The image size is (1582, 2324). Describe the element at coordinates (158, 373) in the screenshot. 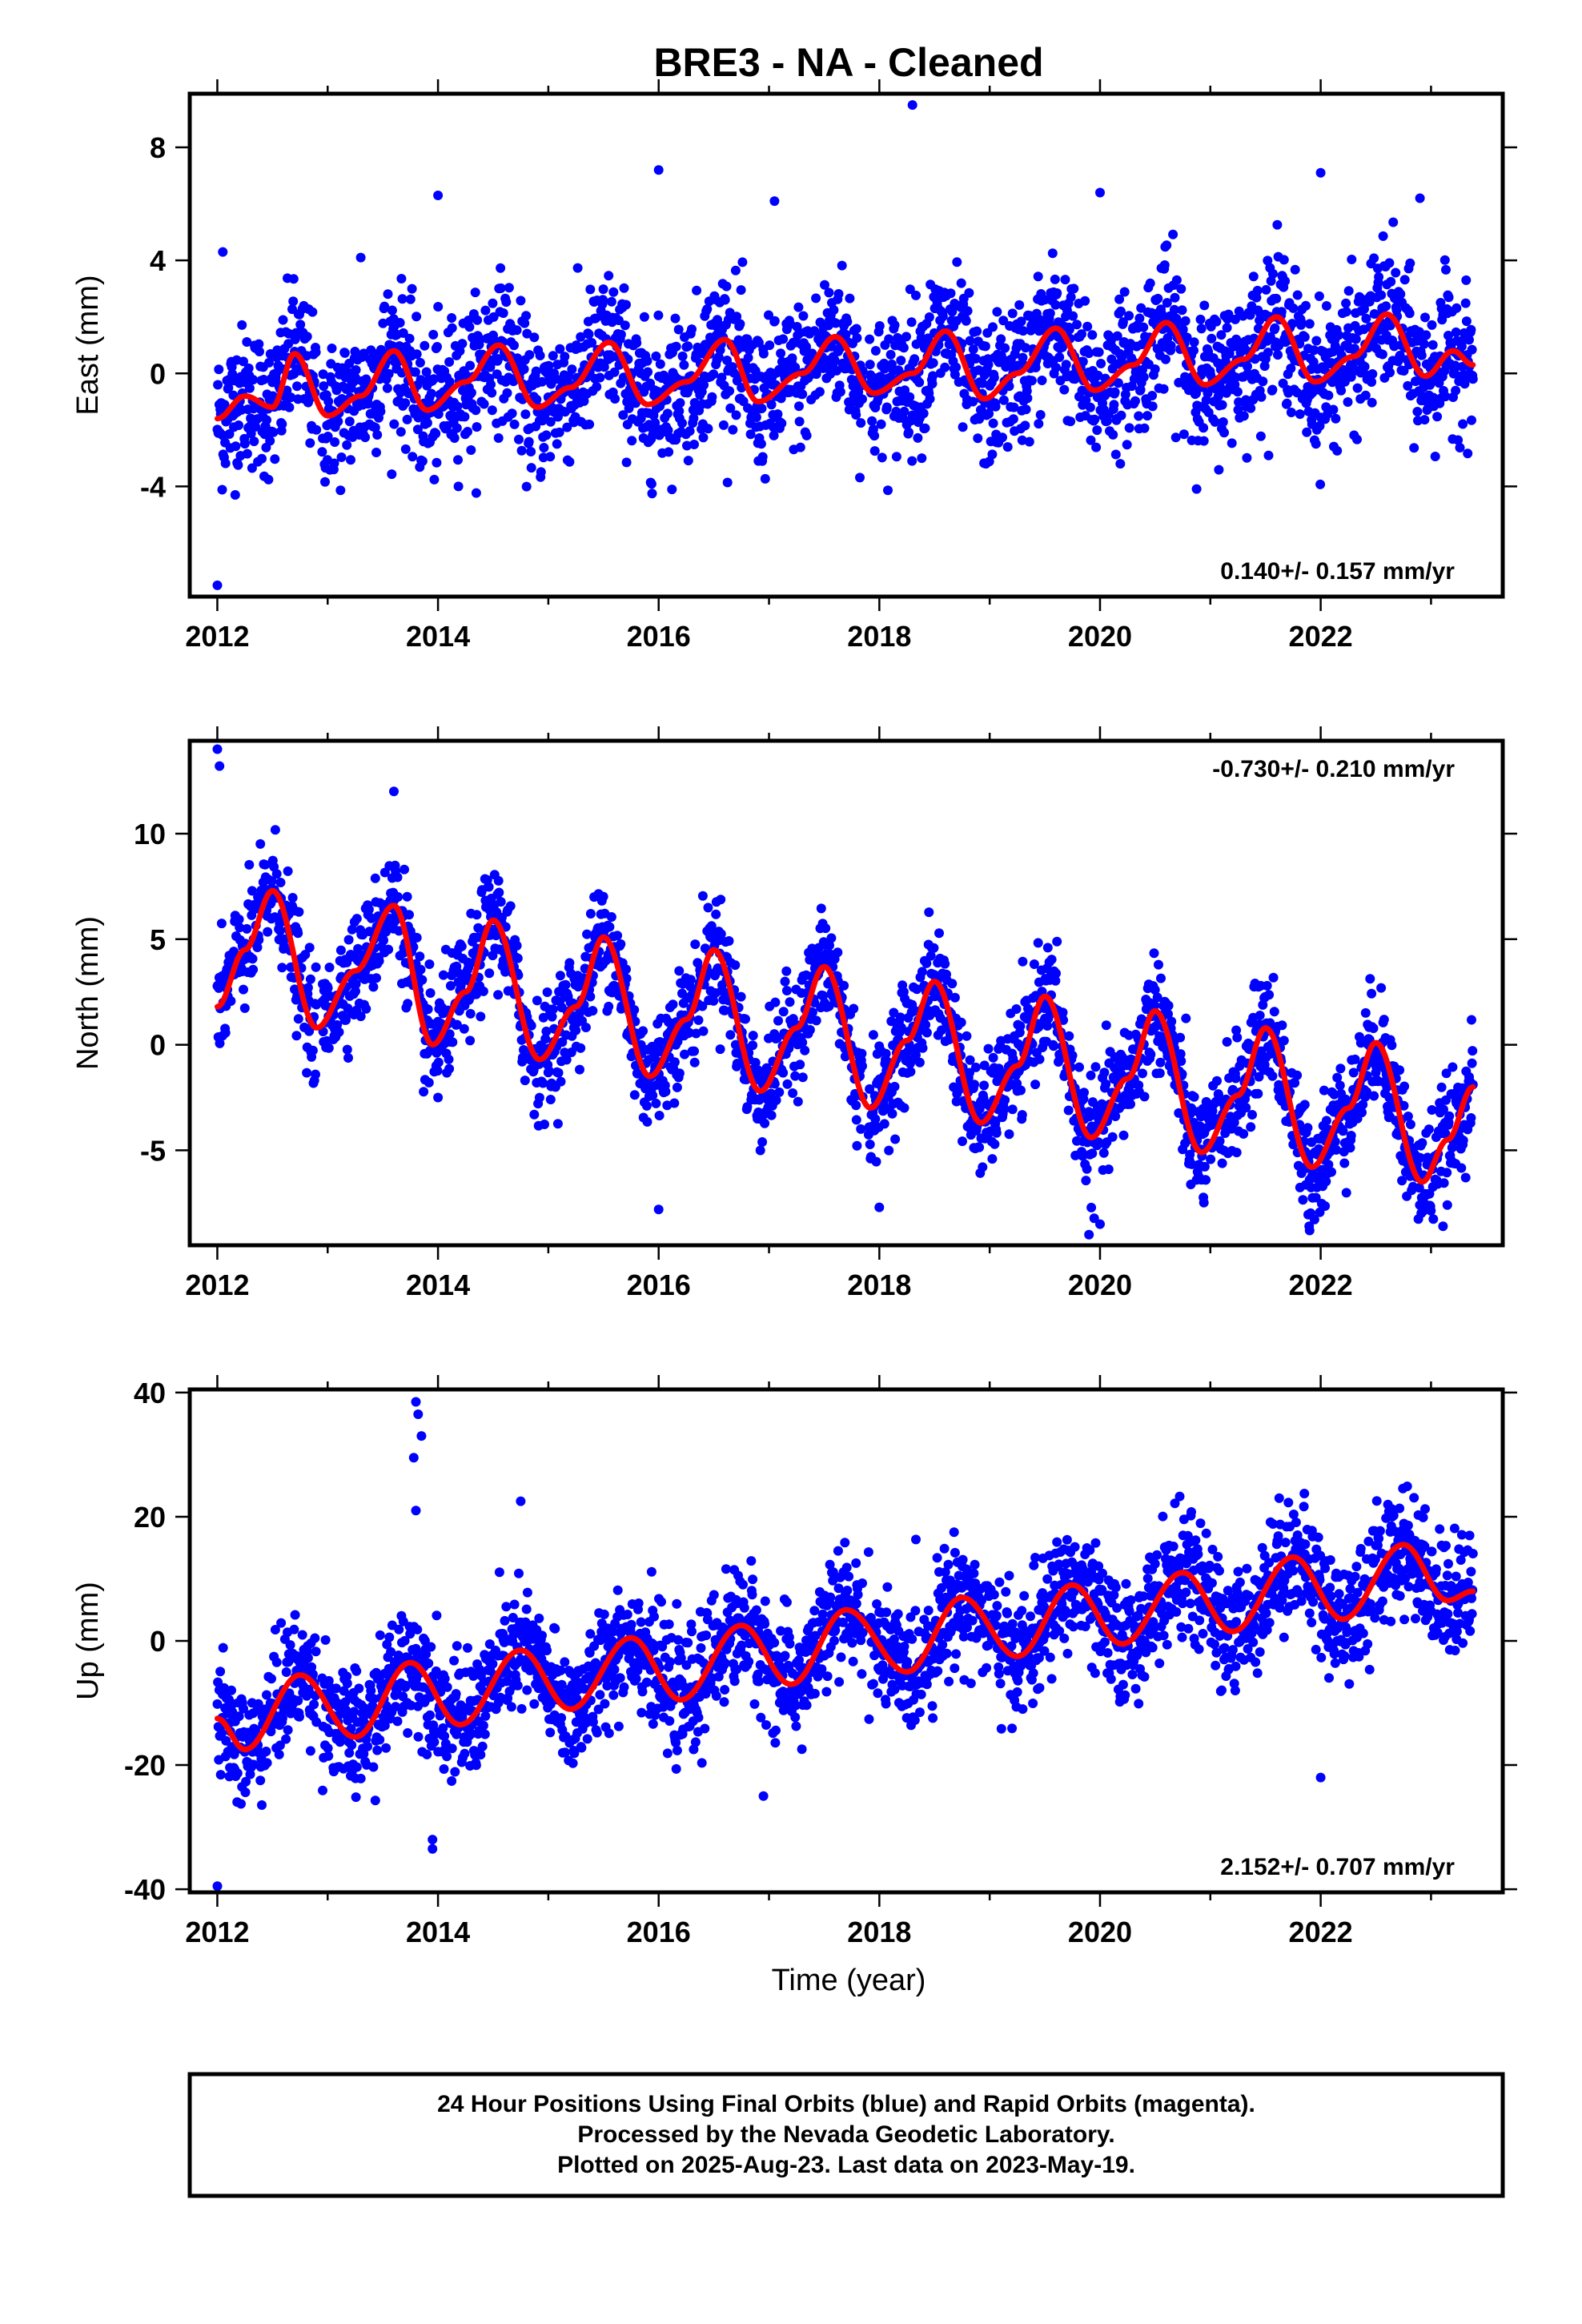

I see `y-tick-label: 0` at that location.